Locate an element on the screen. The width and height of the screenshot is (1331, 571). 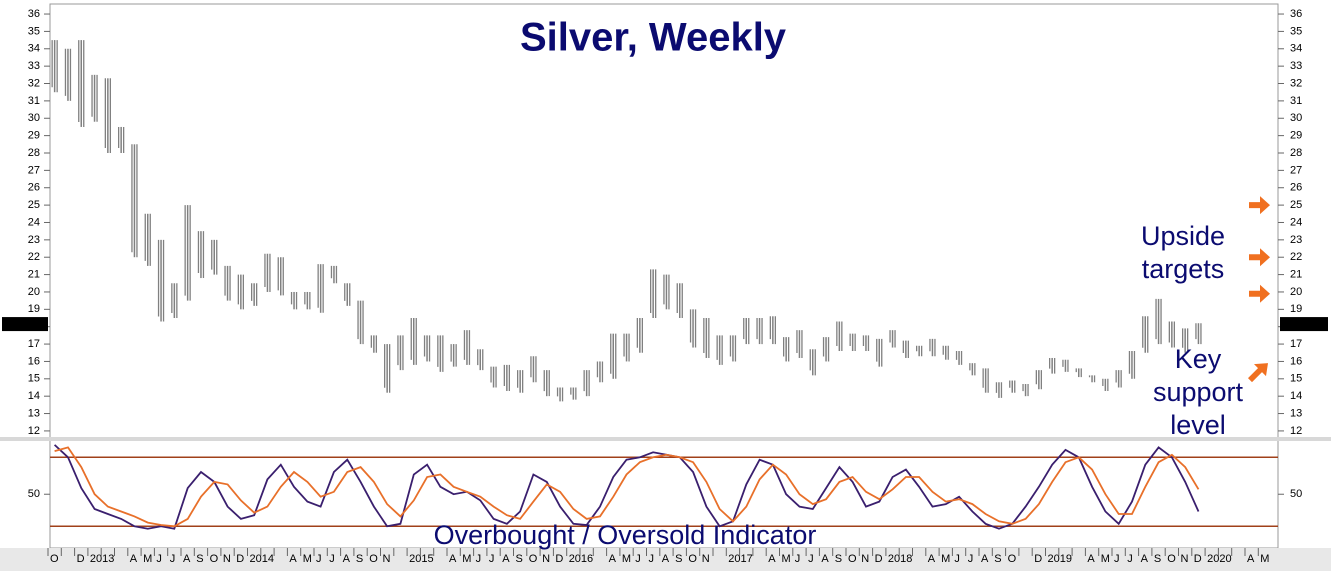
y-tick-label-right: 20 is located at coordinates (1296, 292).